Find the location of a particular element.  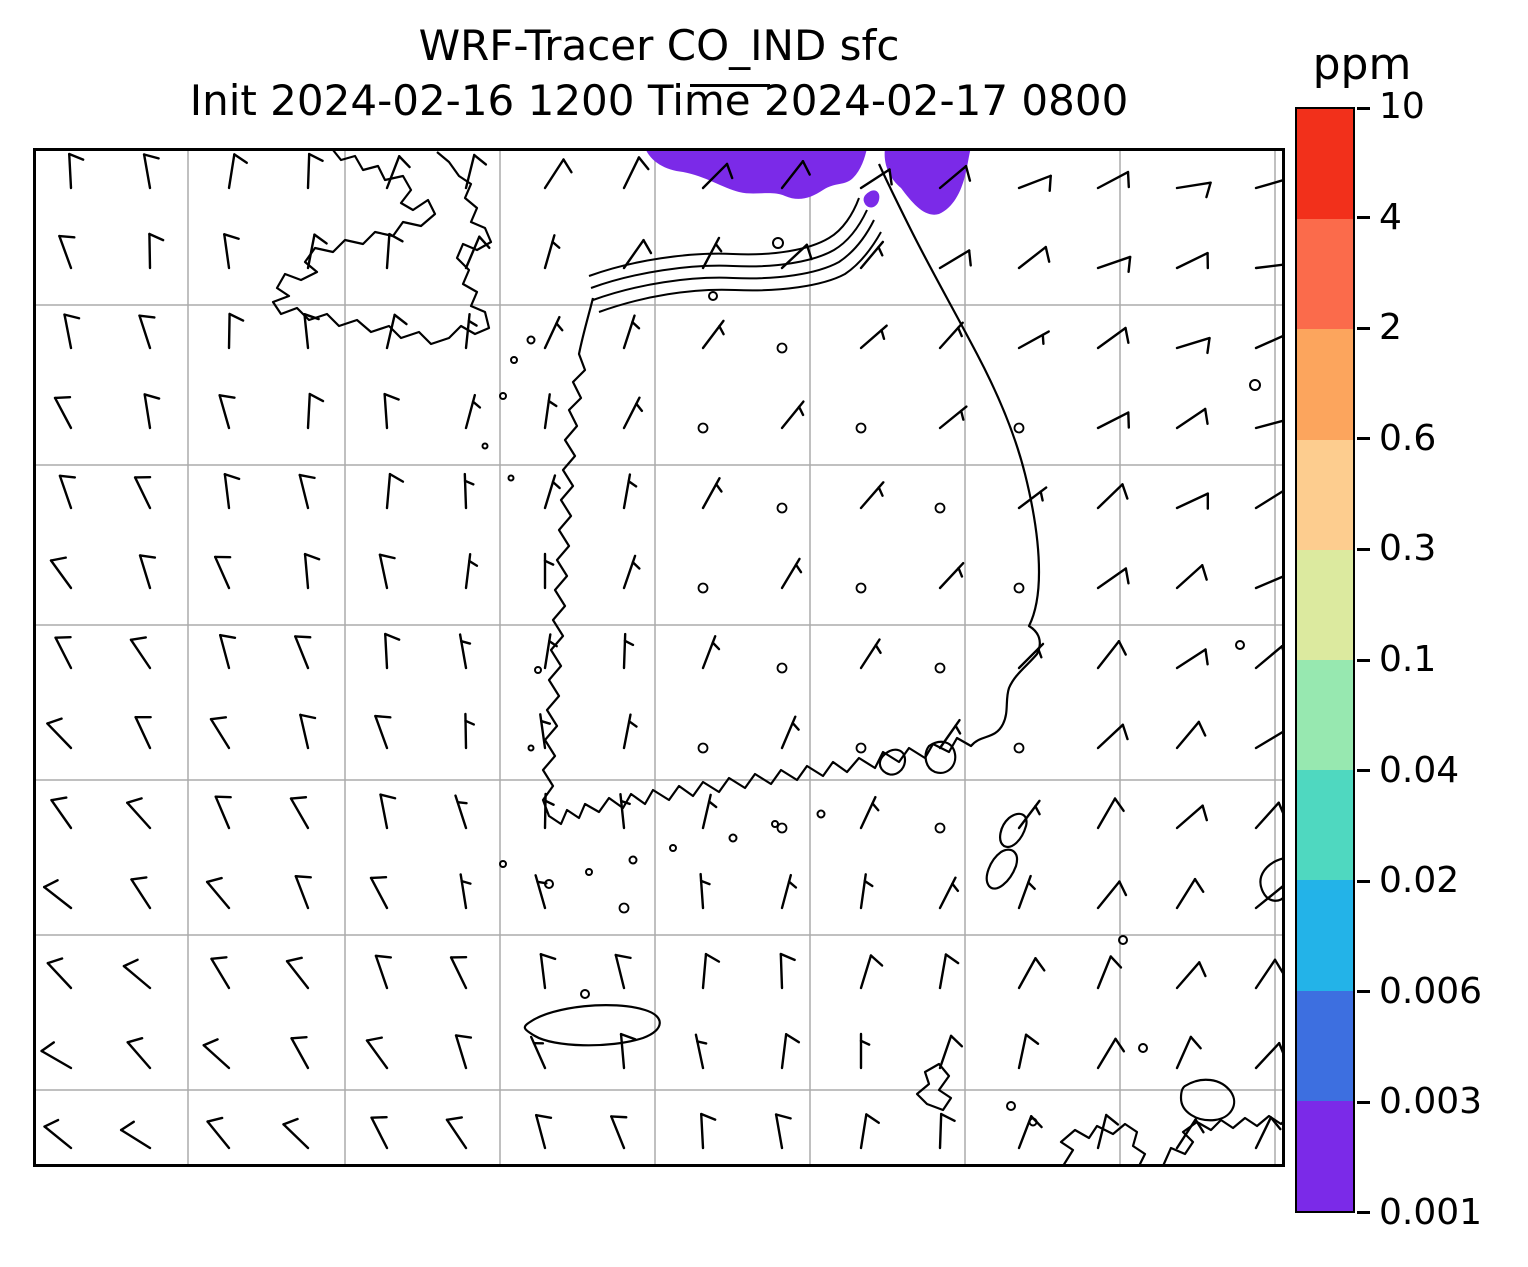

colorbar-tick-label: 0.04 is located at coordinates (1419, 770).